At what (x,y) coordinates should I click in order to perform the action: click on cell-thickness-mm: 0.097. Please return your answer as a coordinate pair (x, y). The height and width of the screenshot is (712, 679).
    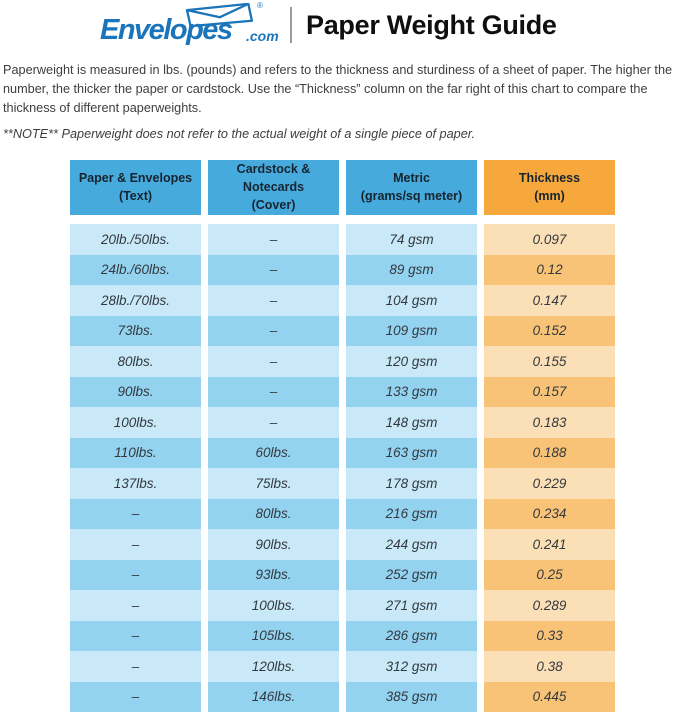
    Looking at the image, I should click on (549, 239).